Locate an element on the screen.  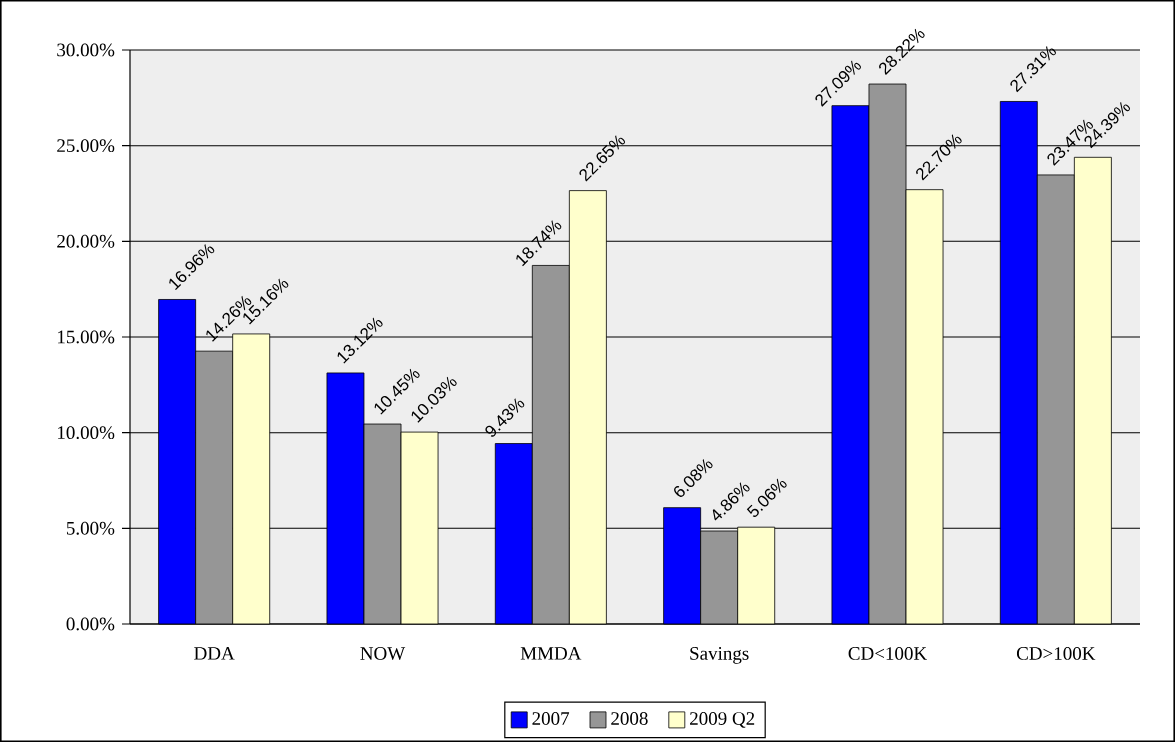
x-tick-label: CD<100K is located at coordinates (887, 653).